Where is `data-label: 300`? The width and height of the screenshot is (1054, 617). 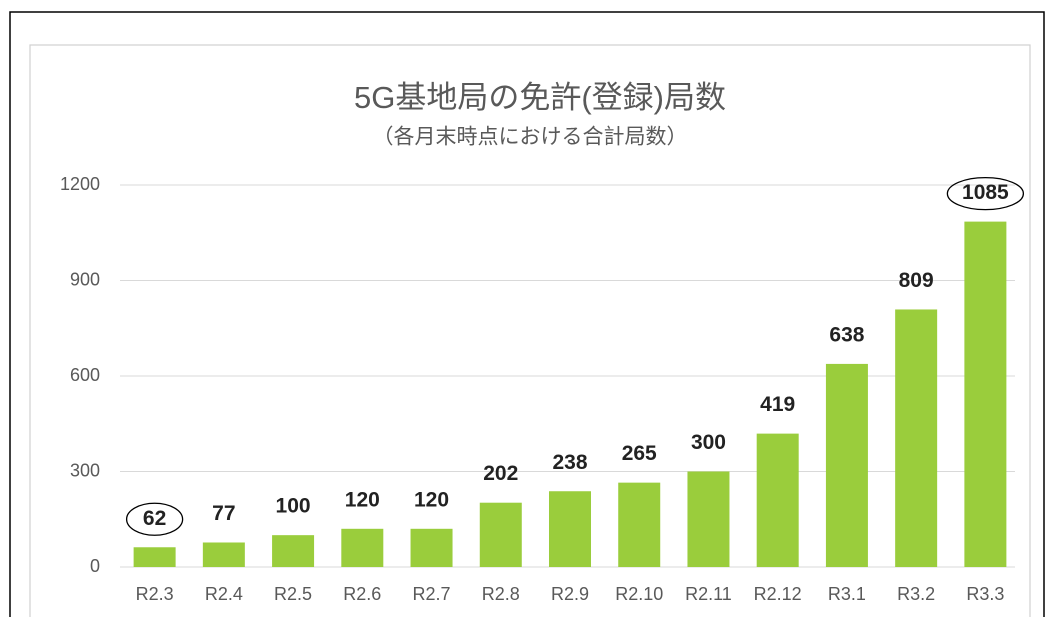
data-label: 300 is located at coordinates (708, 442).